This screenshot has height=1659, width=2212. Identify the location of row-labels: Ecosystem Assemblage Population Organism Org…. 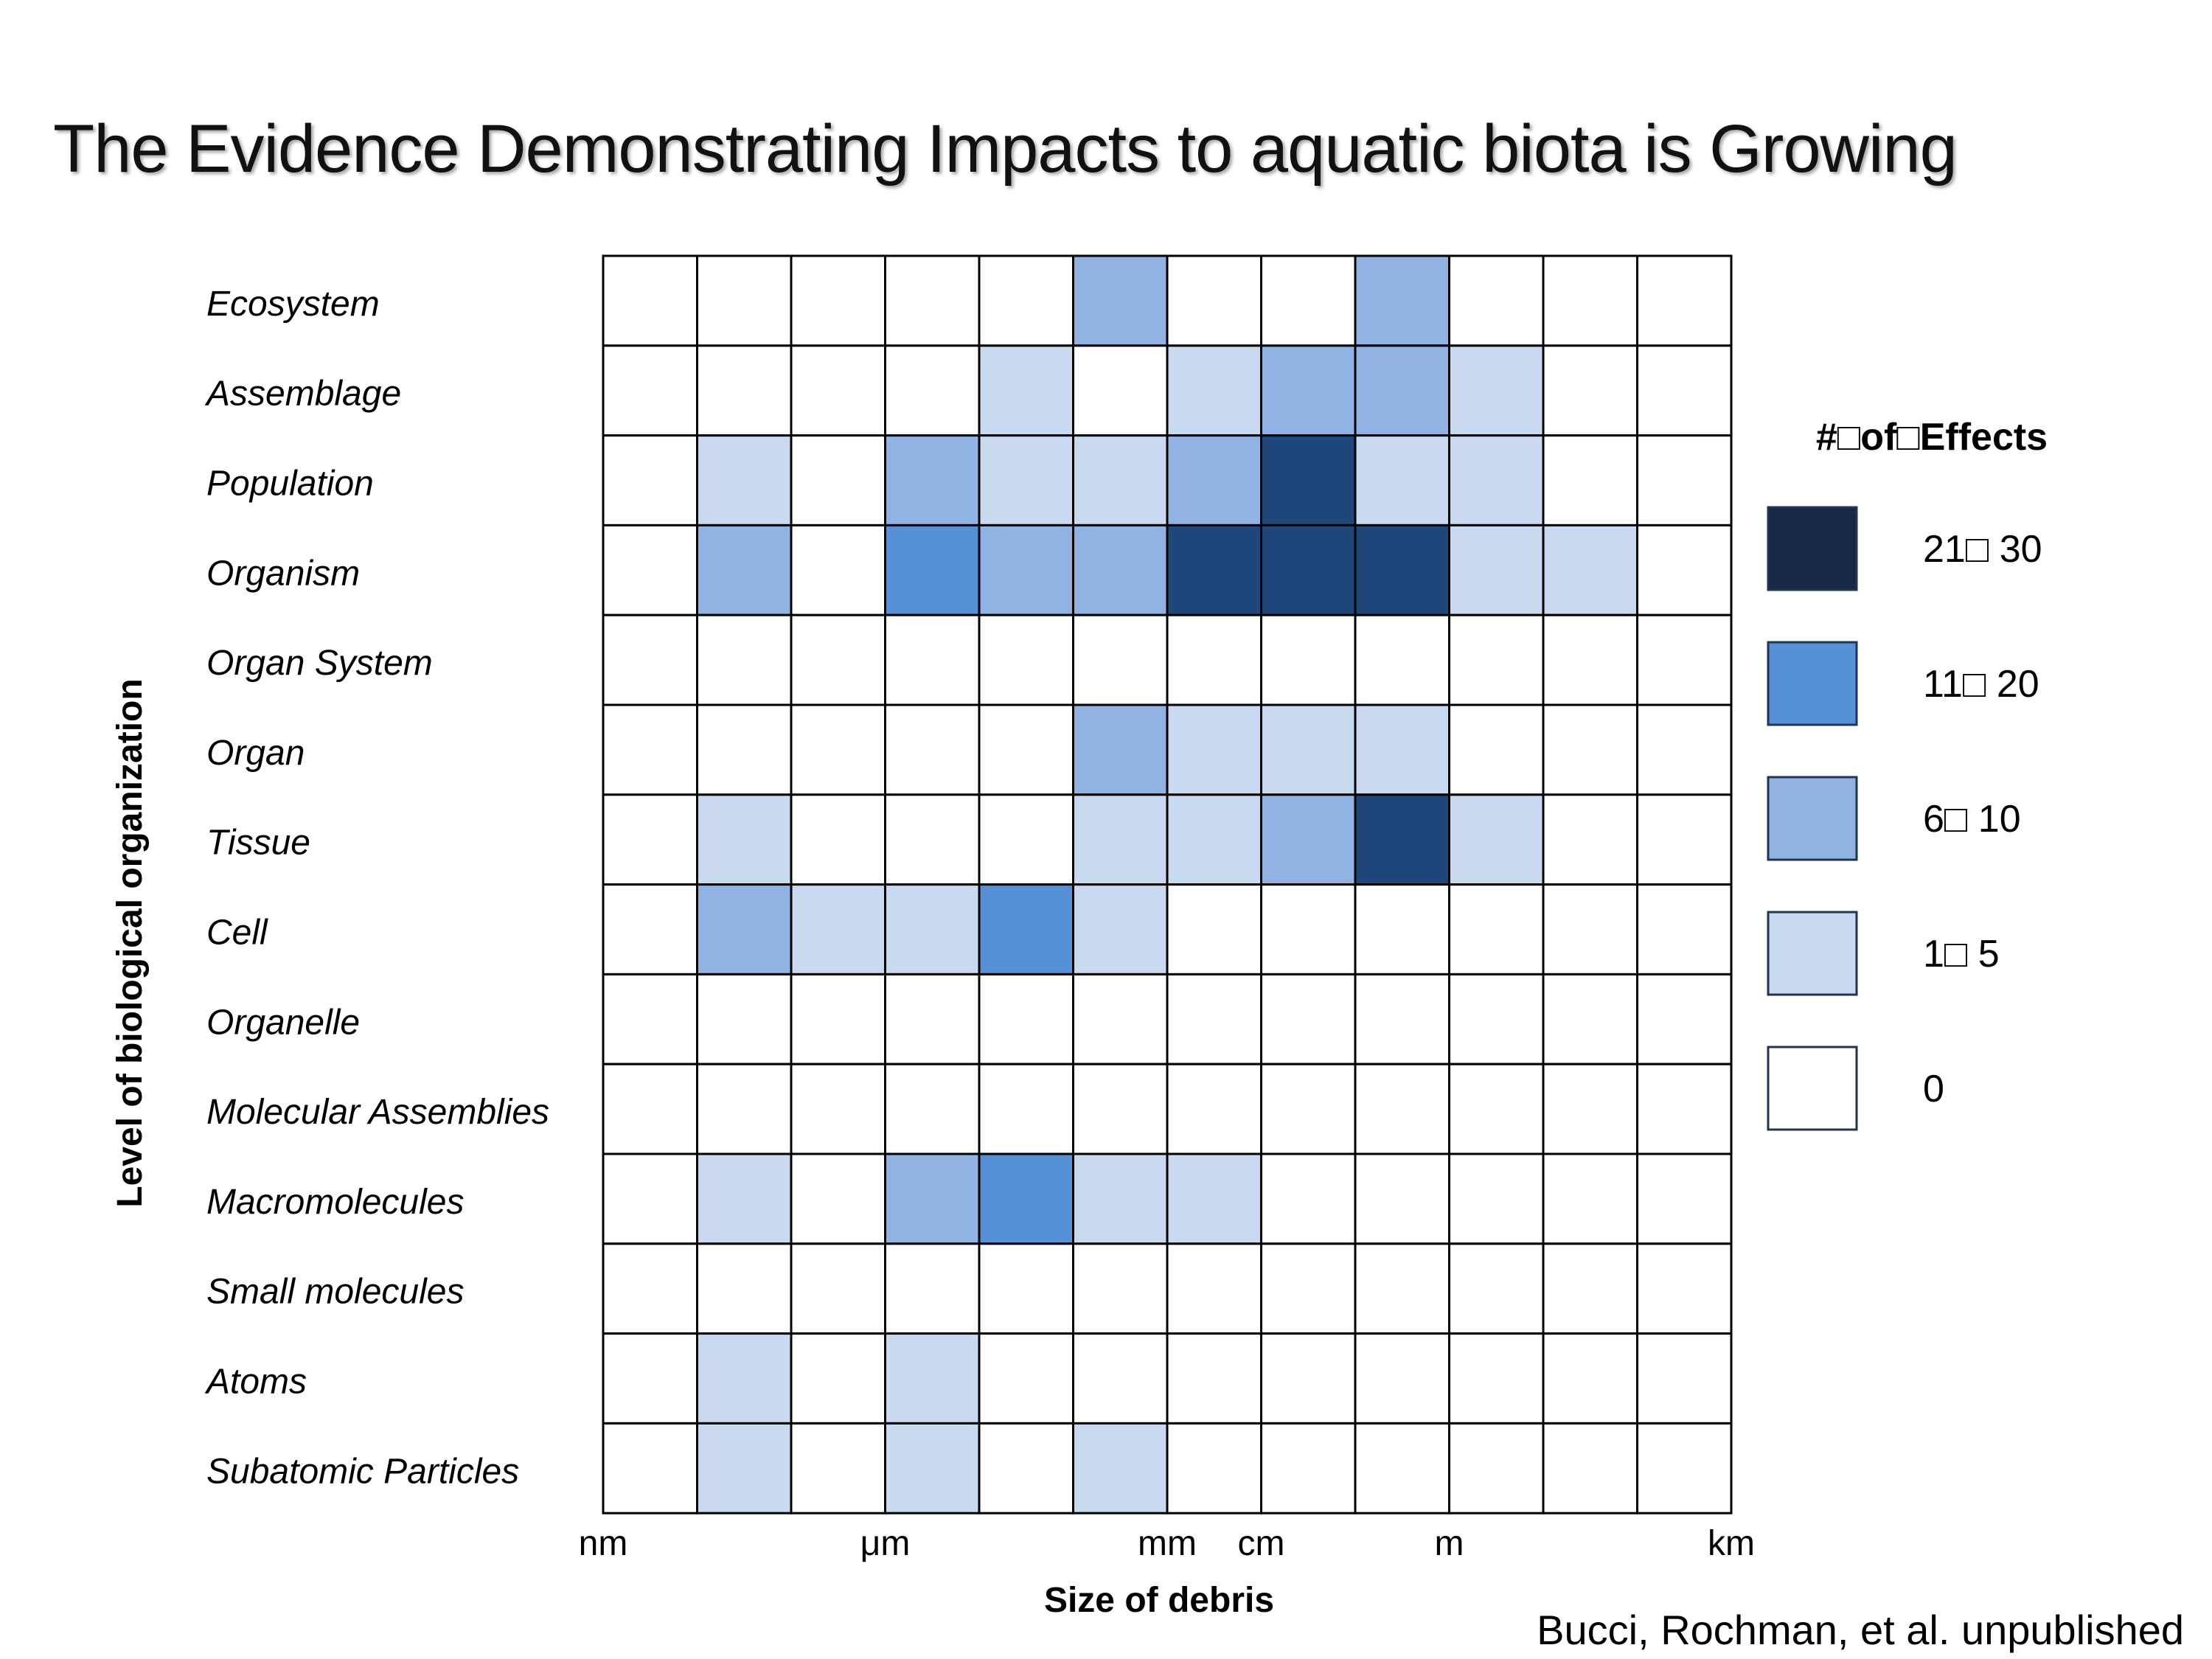
(376, 888).